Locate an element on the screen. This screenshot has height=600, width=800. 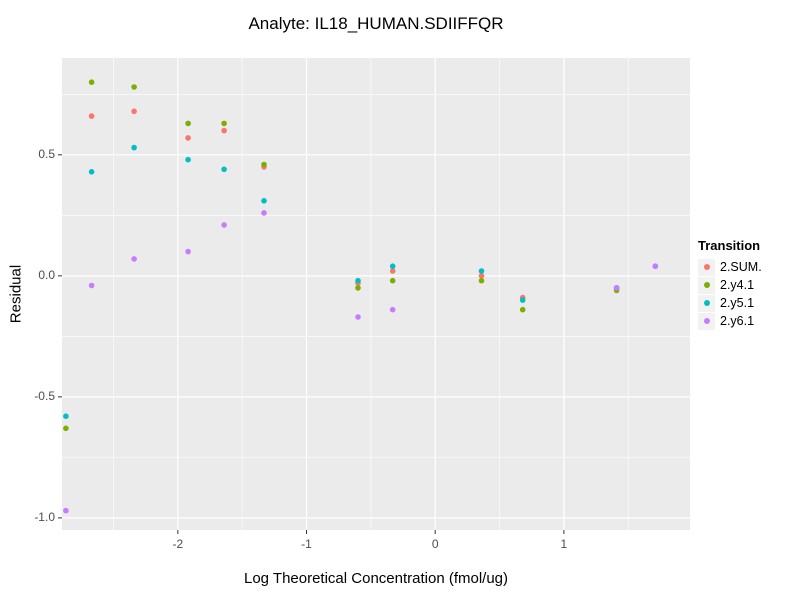
y-tick-label: -0.5 is located at coordinates (44, 395).